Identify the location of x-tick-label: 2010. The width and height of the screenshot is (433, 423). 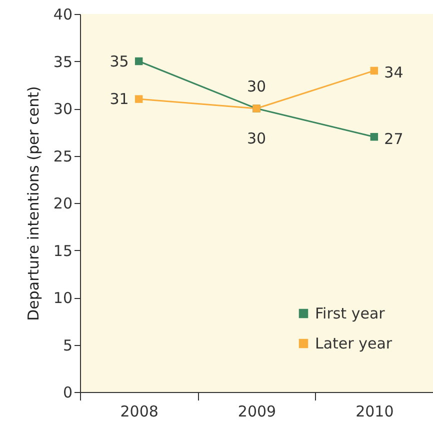
(375, 411).